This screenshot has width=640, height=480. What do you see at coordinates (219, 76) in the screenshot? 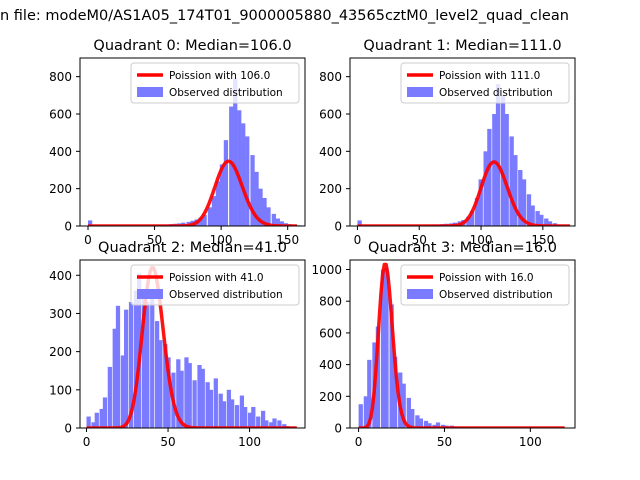
I see `legend-label-poisson: Poission with 106.0` at bounding box center [219, 76].